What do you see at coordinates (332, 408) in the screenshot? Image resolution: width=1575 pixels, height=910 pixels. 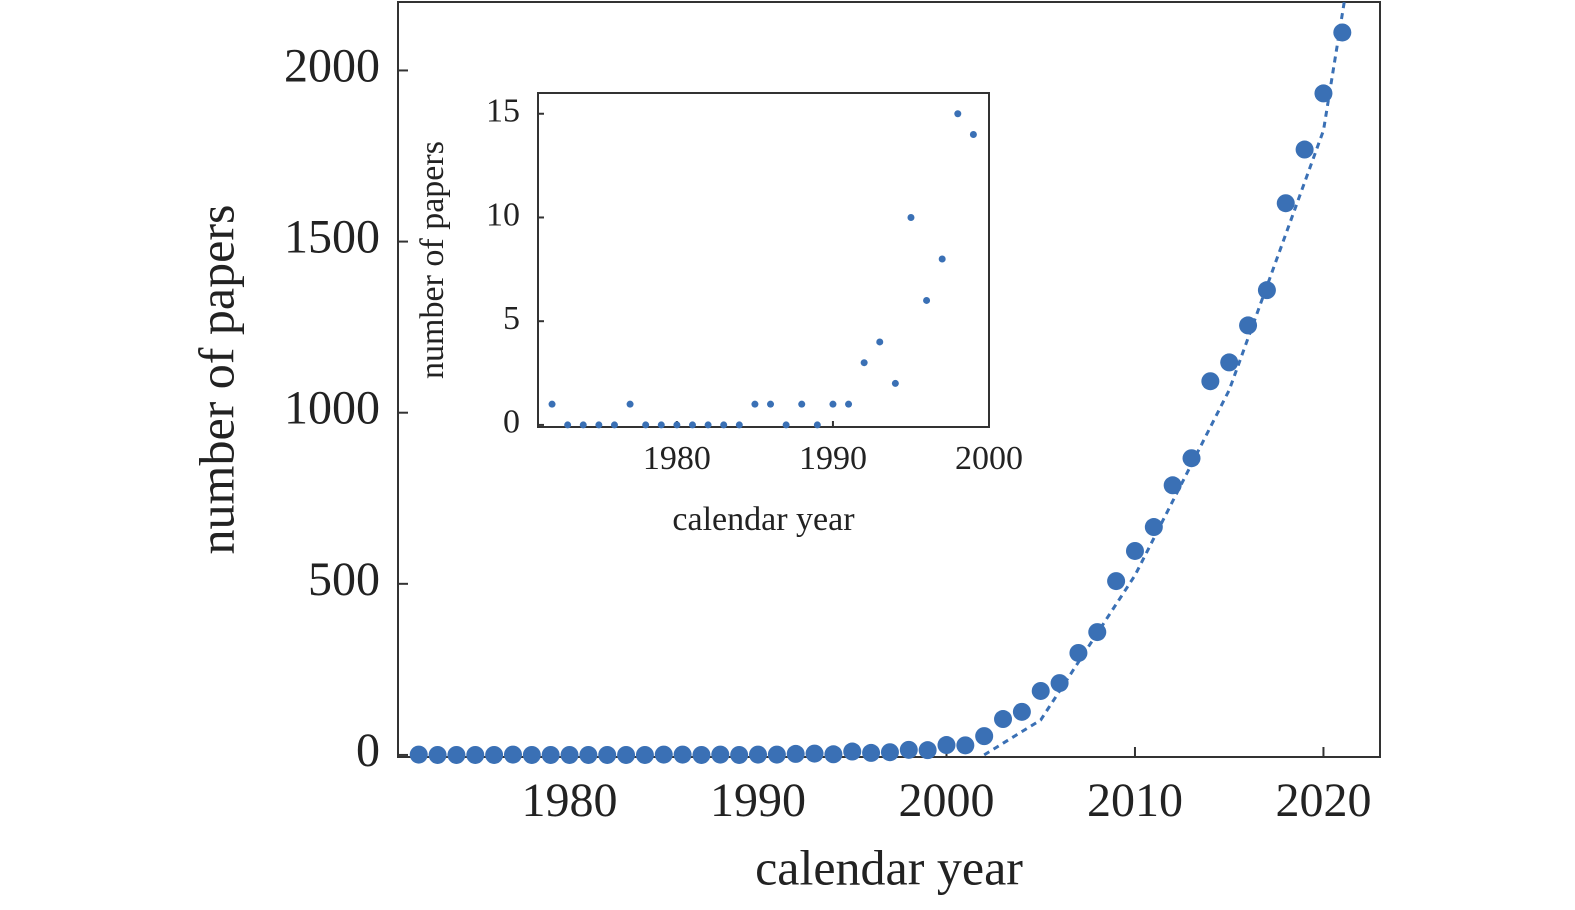 I see `y-tick-label: 1000` at bounding box center [332, 408].